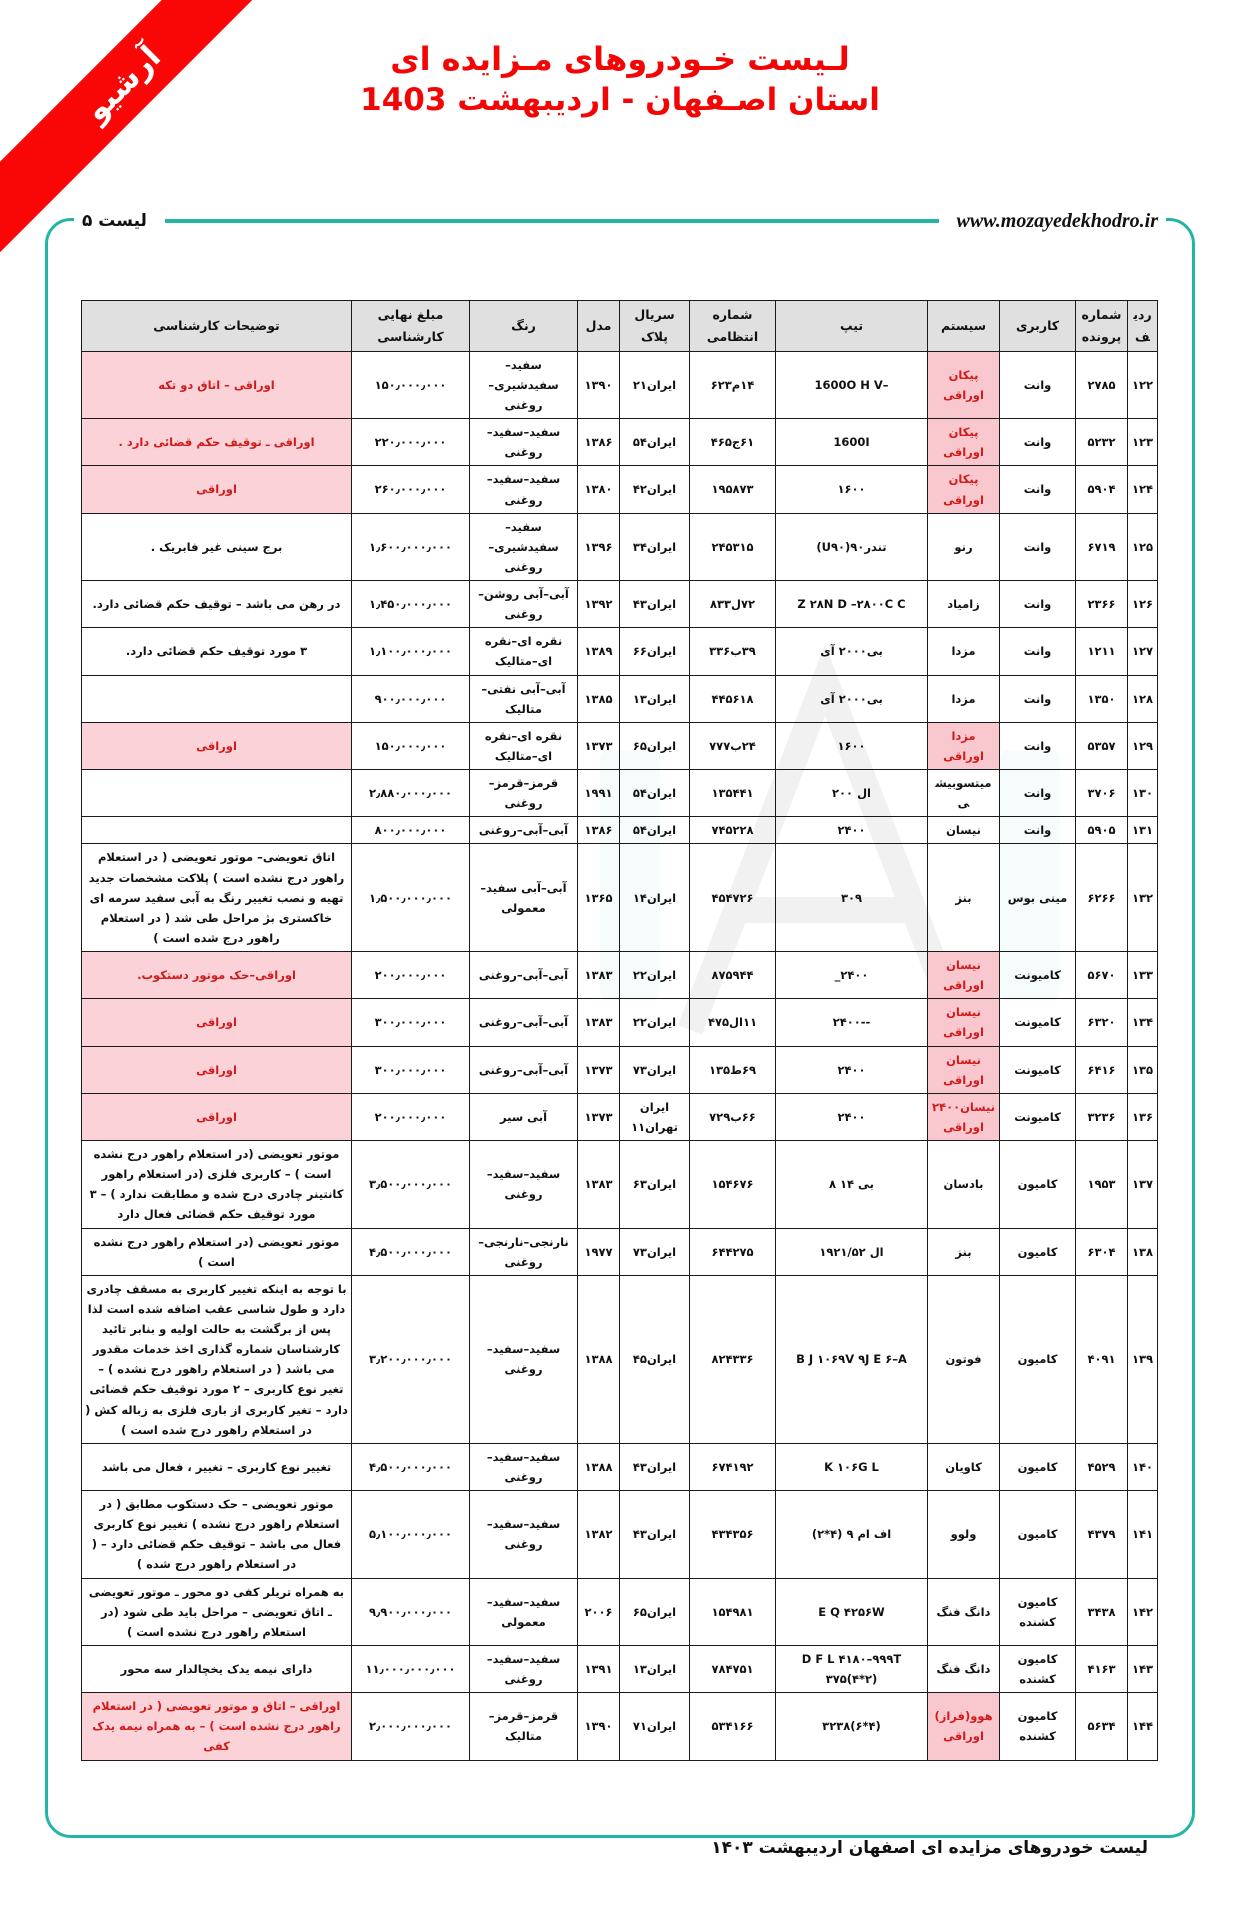 The height and width of the screenshot is (1916, 1240). What do you see at coordinates (1101, 830) in the screenshot?
I see `cell-parvandeh: ۵۹۰۵` at bounding box center [1101, 830].